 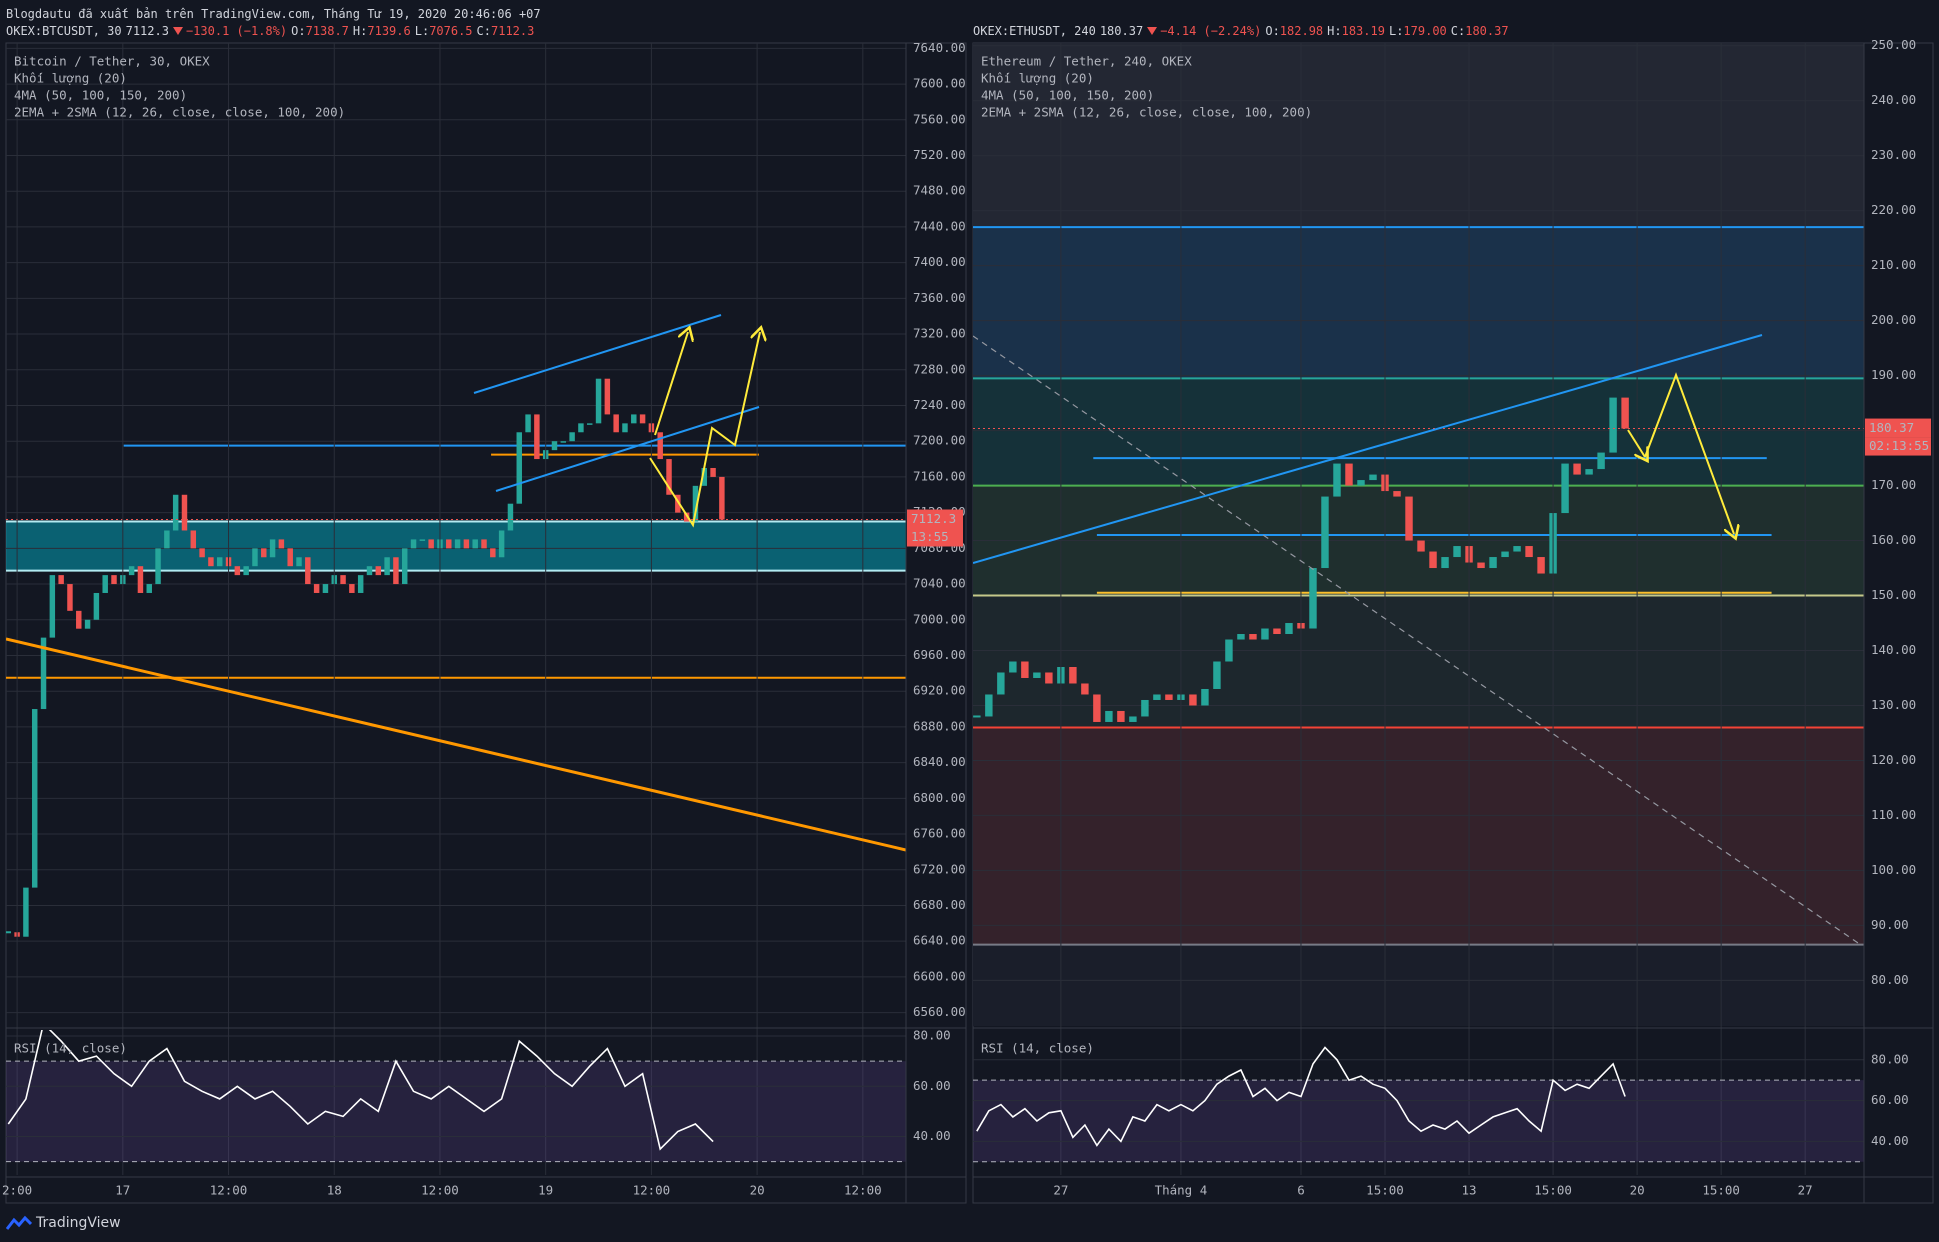 What do you see at coordinates (1469, 1190) in the screenshot?
I see `x-tick-label: 13` at bounding box center [1469, 1190].